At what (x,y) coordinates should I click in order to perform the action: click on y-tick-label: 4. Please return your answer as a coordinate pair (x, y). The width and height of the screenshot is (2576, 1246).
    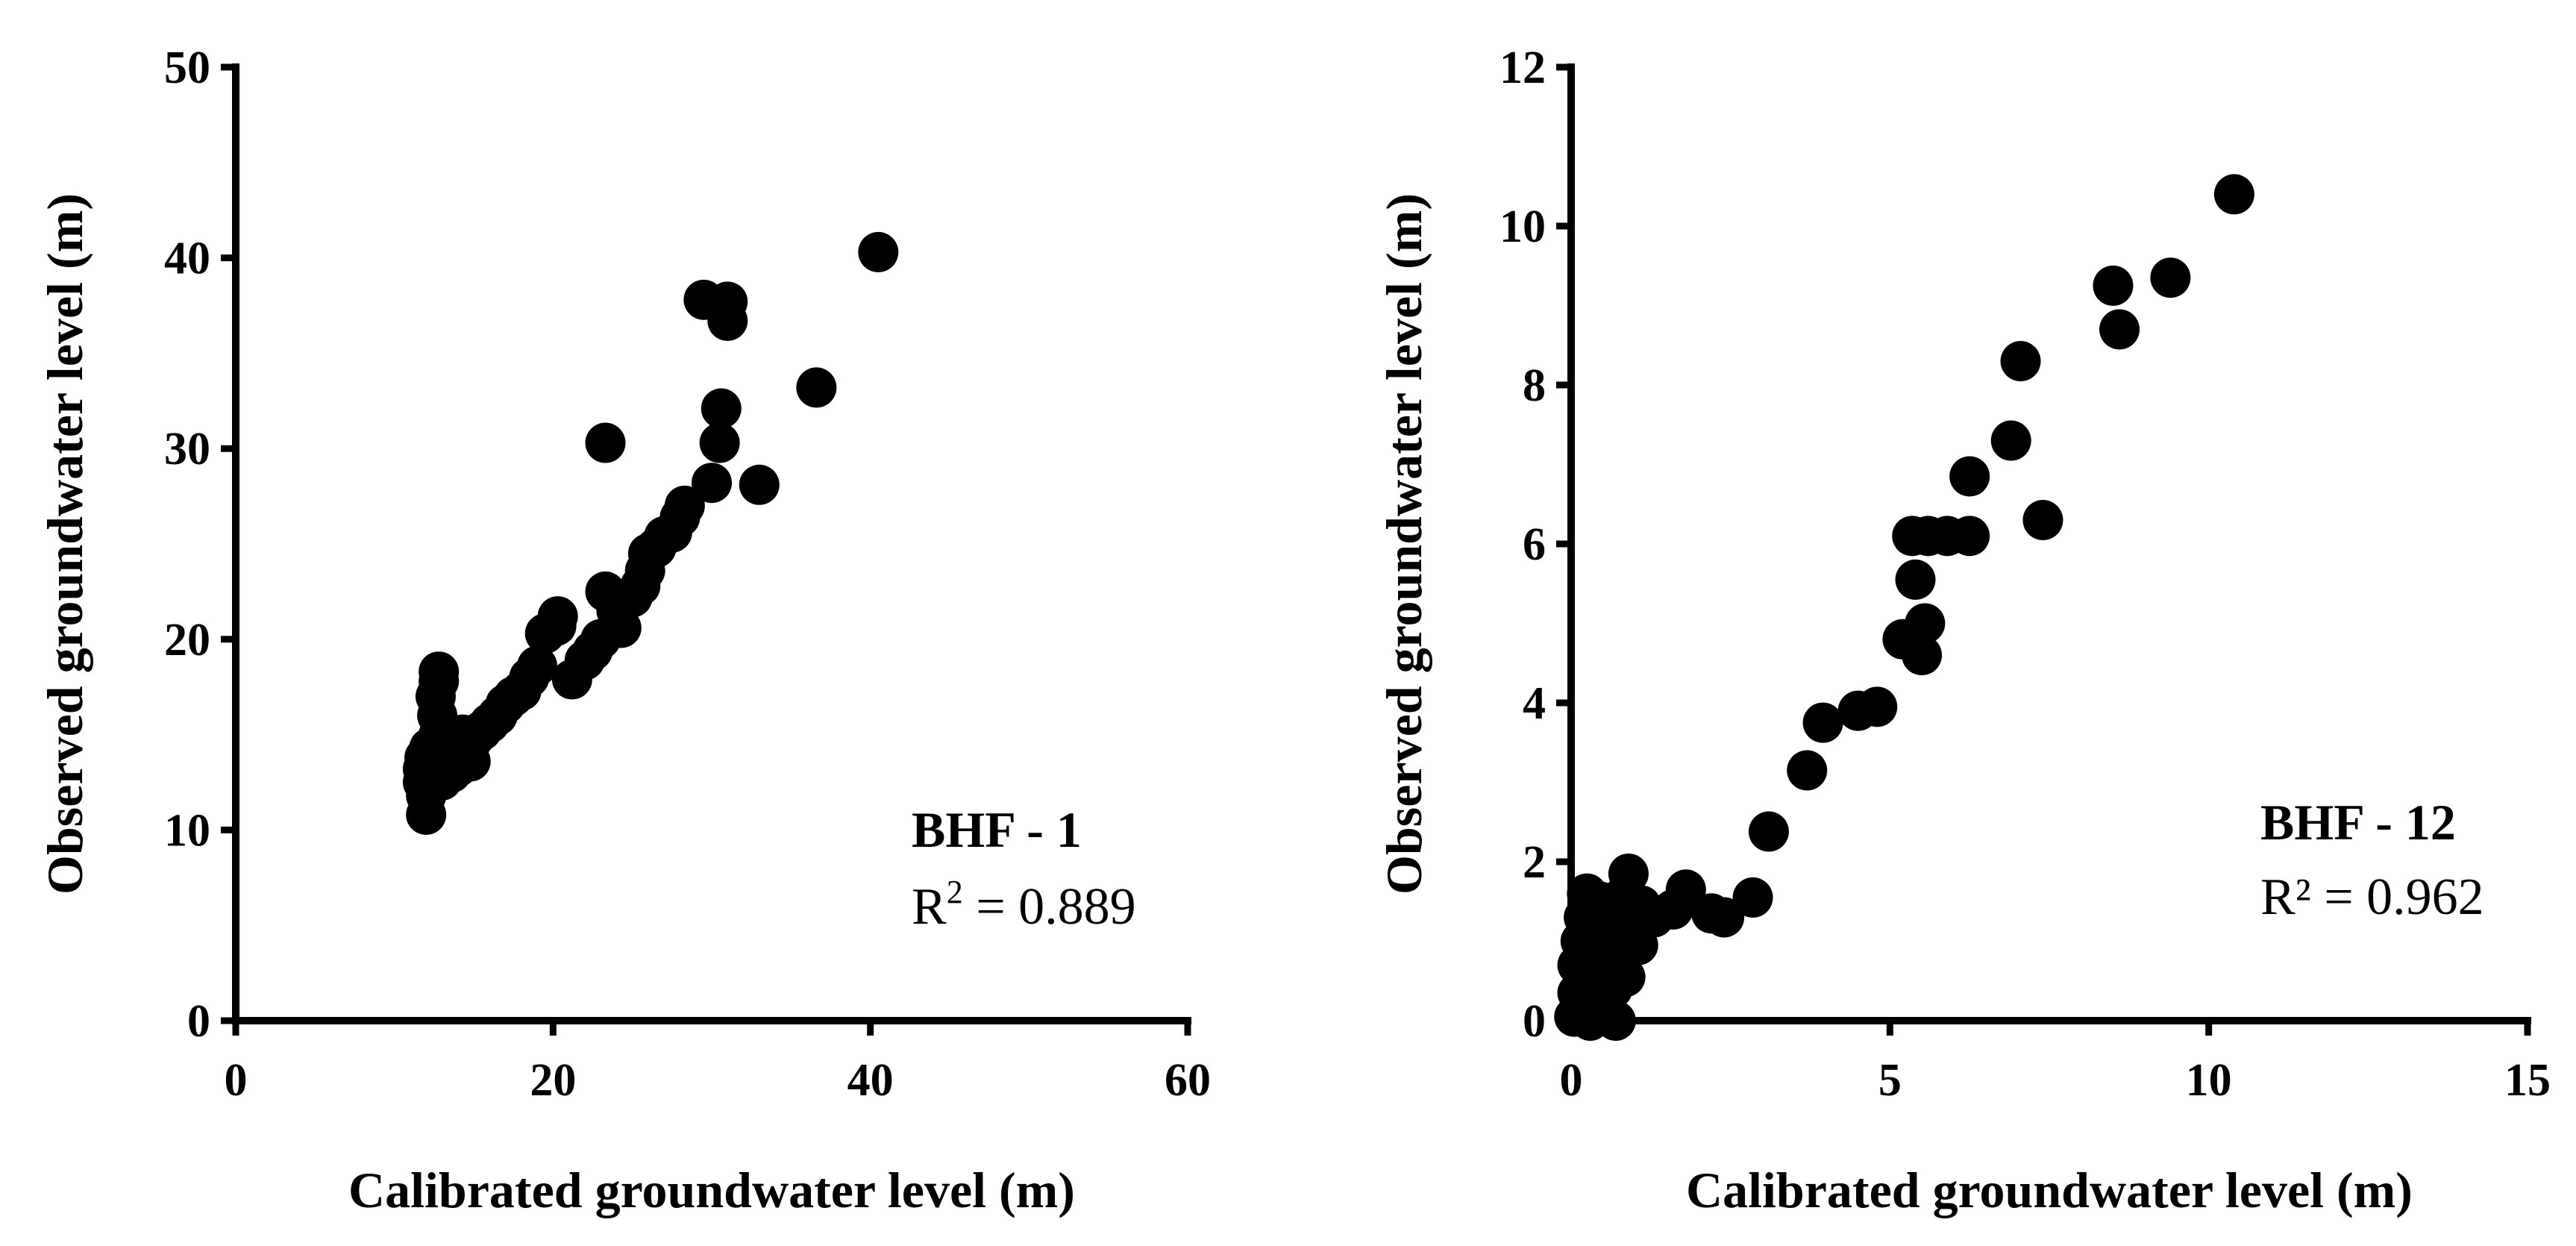
    Looking at the image, I should click on (1534, 703).